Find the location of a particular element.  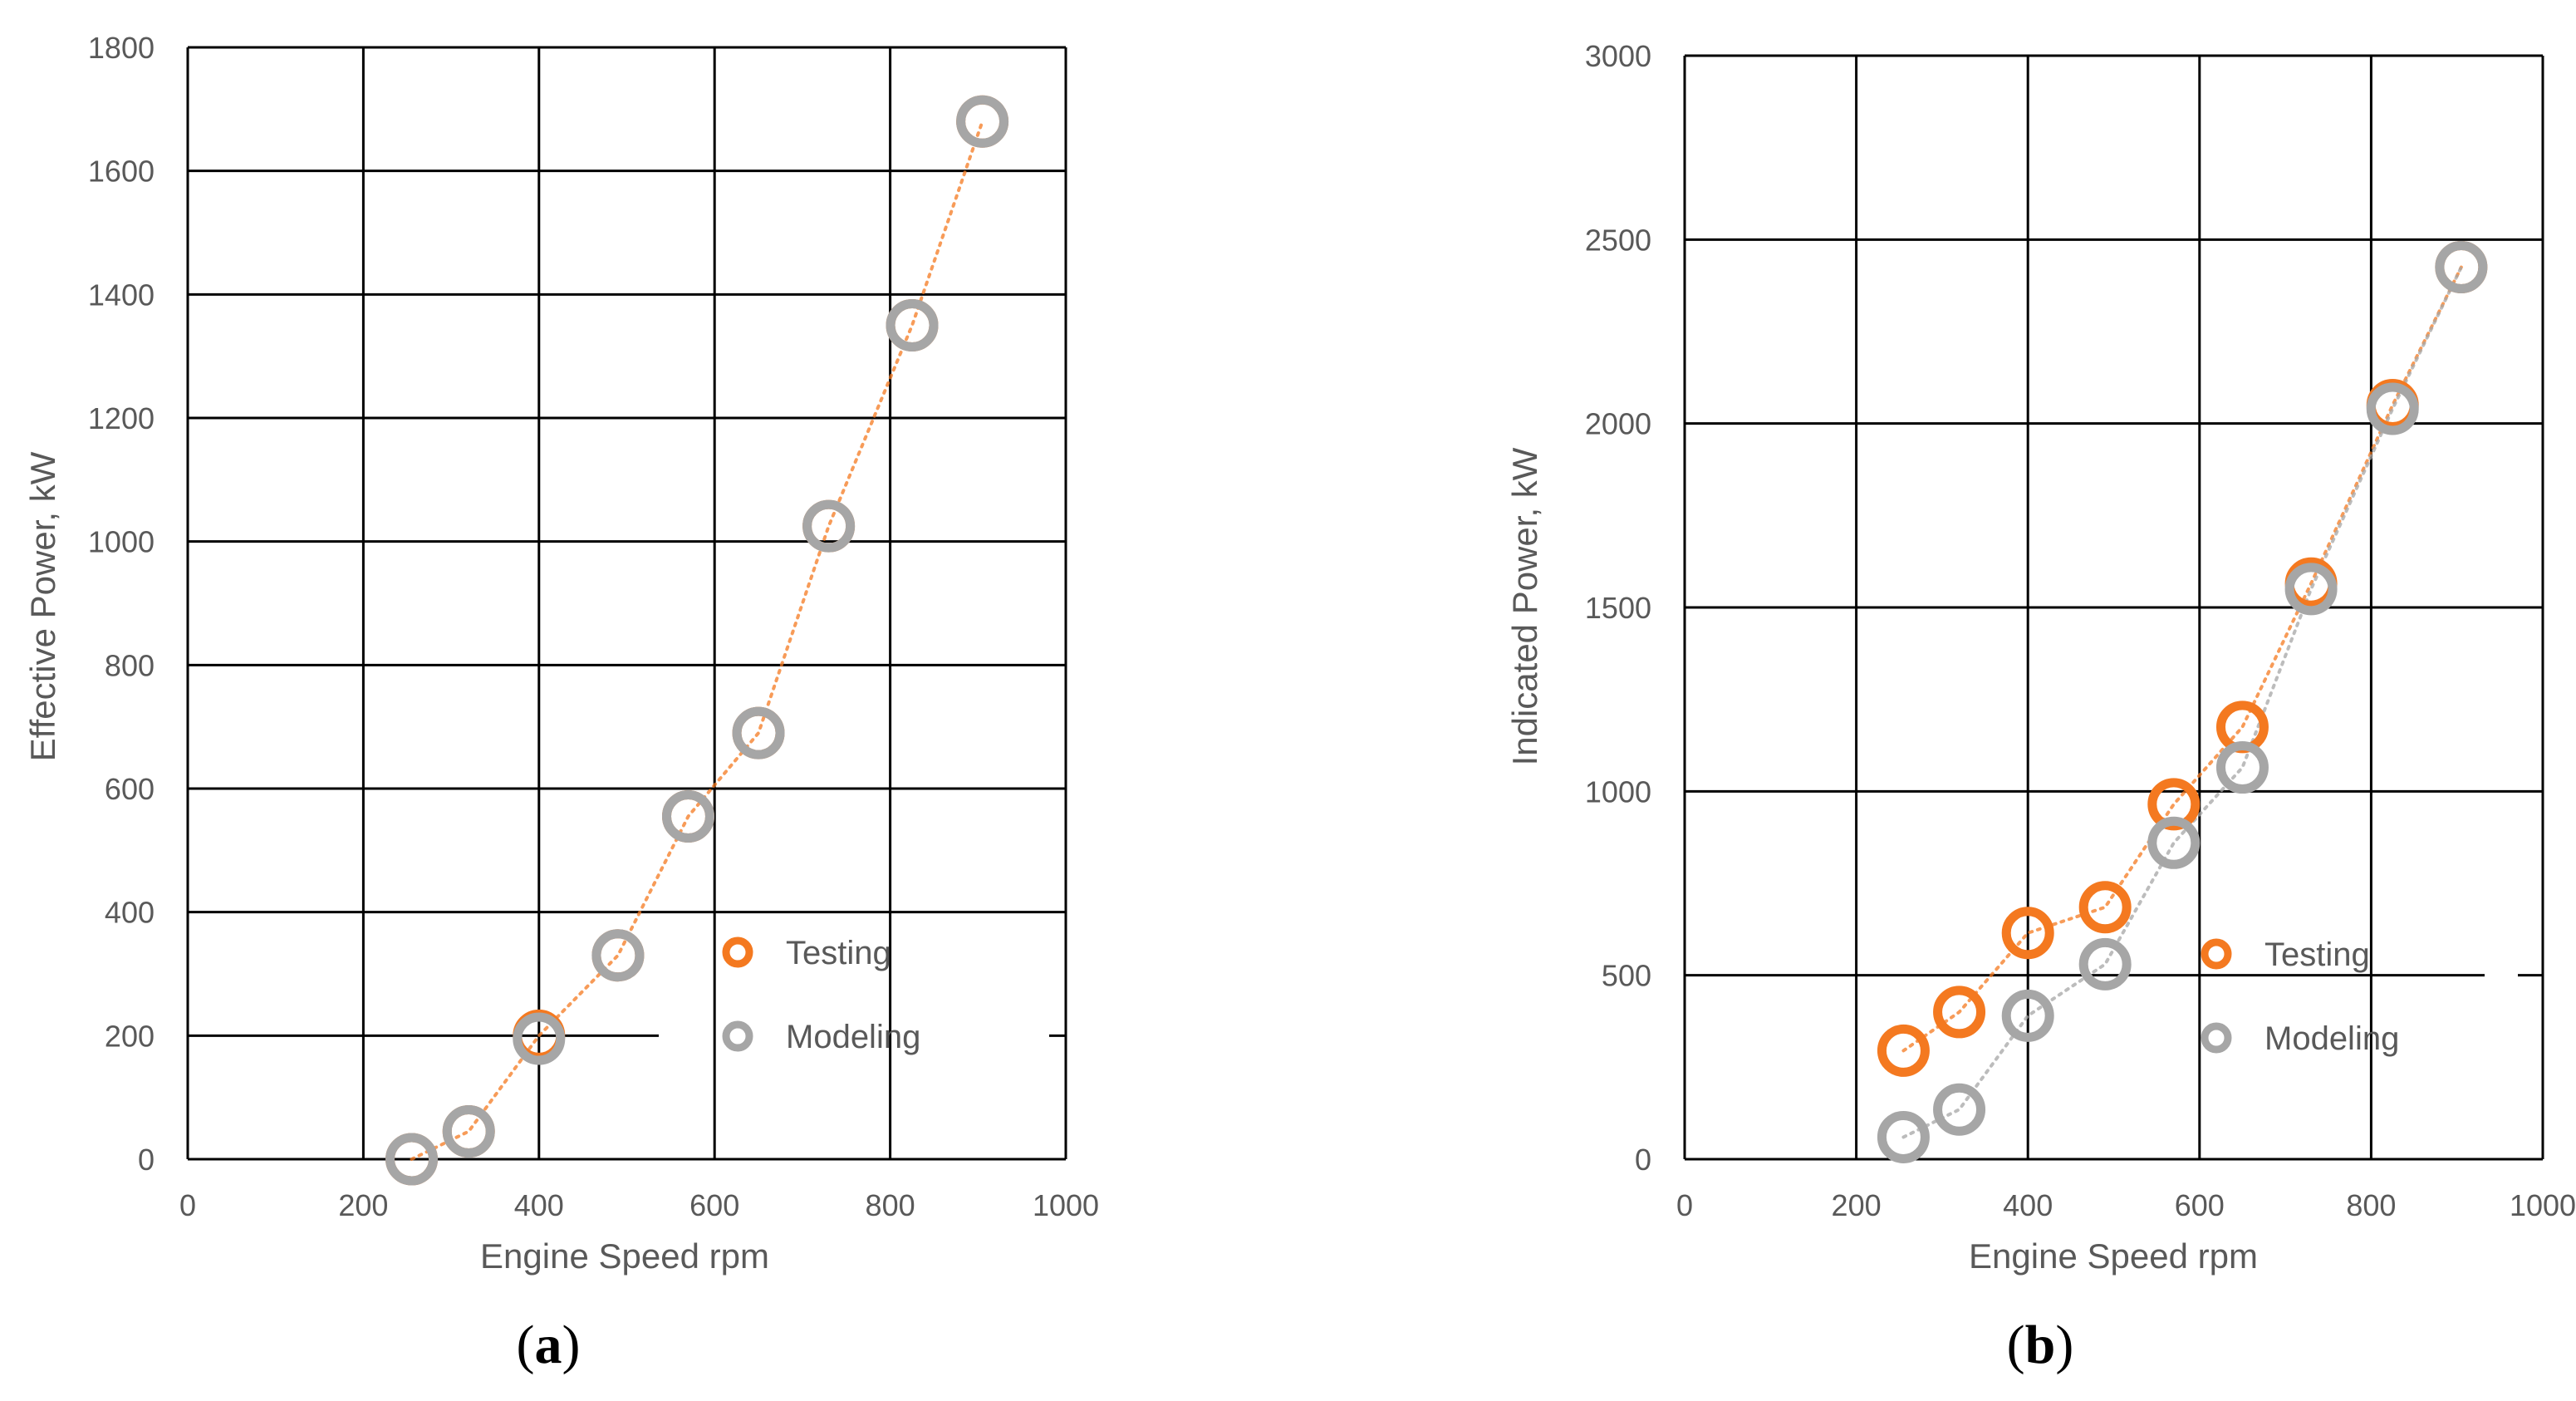

x-axis-title-panel-a: Engine Speed rpm is located at coordinates (624, 1256).